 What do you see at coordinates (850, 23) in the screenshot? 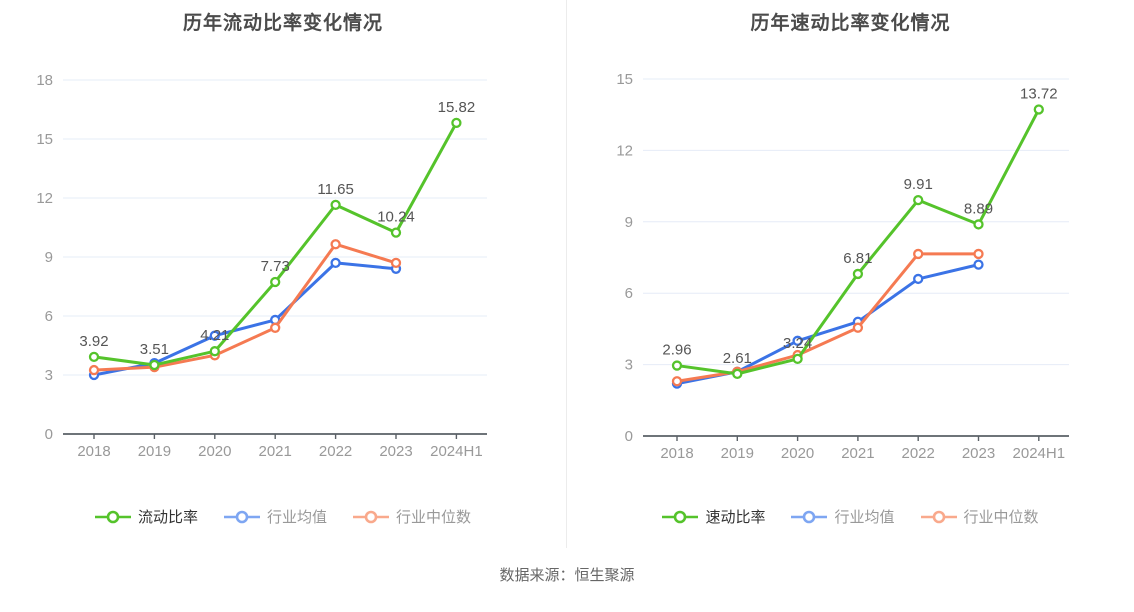
I see `chart-title: 历年速动比率变化情况` at bounding box center [850, 23].